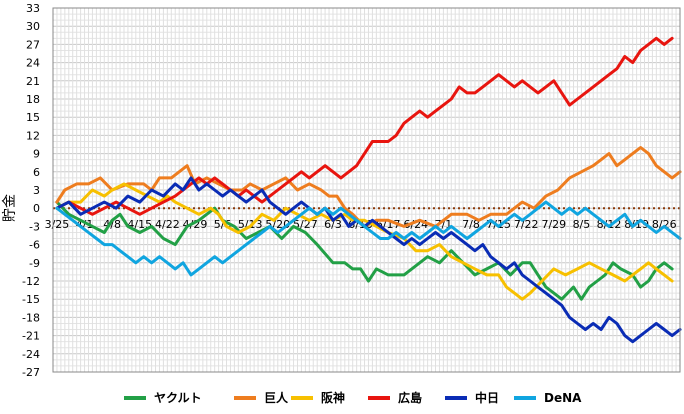 This screenshot has height=414, width=684. I want to click on y-tick-label: -9, so click(34, 263).